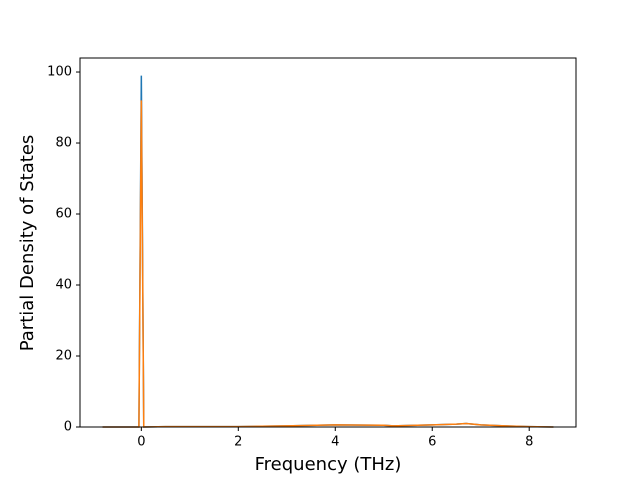 This screenshot has width=640, height=480. Describe the element at coordinates (63, 356) in the screenshot. I see `y-tick-label: 20` at that location.